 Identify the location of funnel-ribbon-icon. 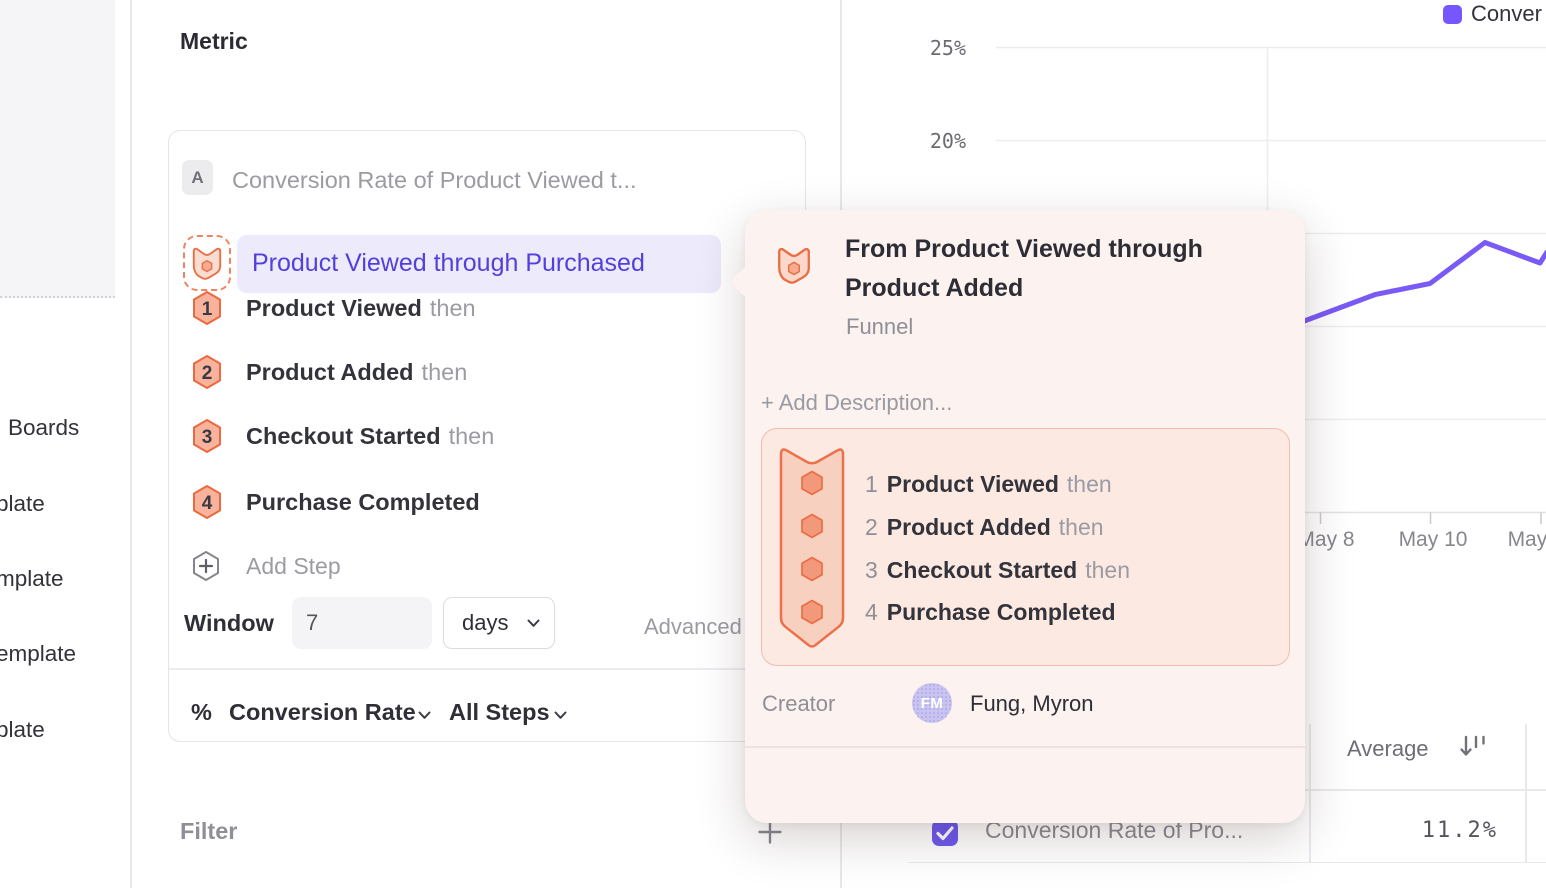
(812, 548).